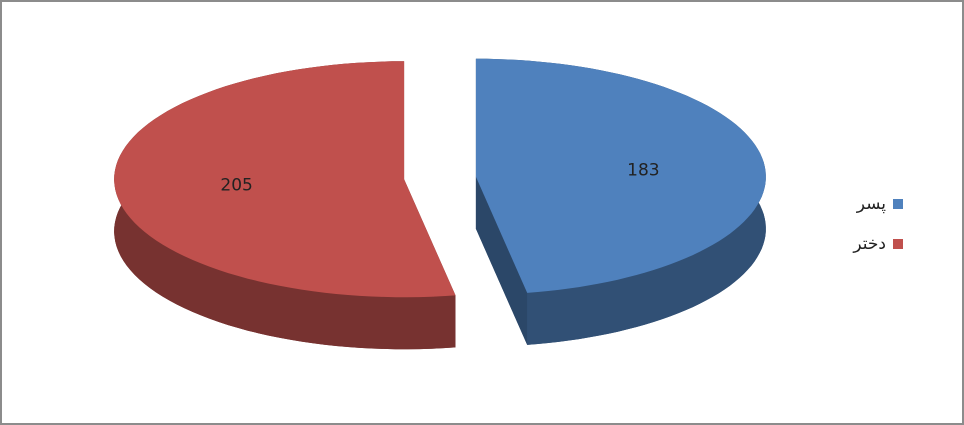 The width and height of the screenshot is (964, 425). Describe the element at coordinates (643, 171) in the screenshot. I see `value-label: 183` at that location.